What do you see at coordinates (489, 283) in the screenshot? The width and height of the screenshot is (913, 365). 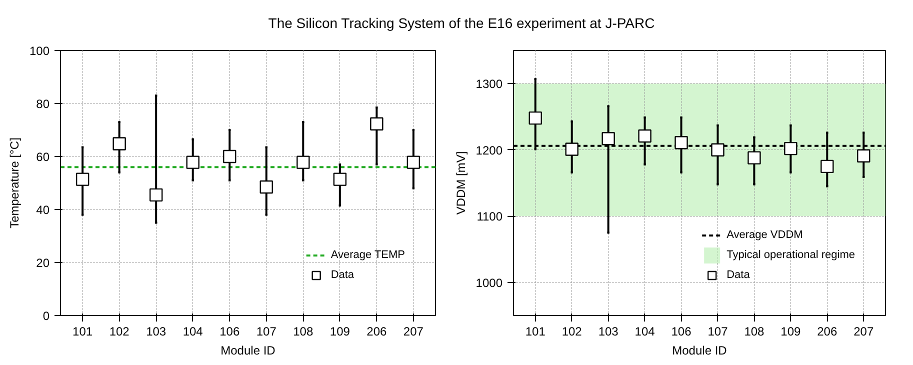 I see `y-tick-label: 1000` at bounding box center [489, 283].